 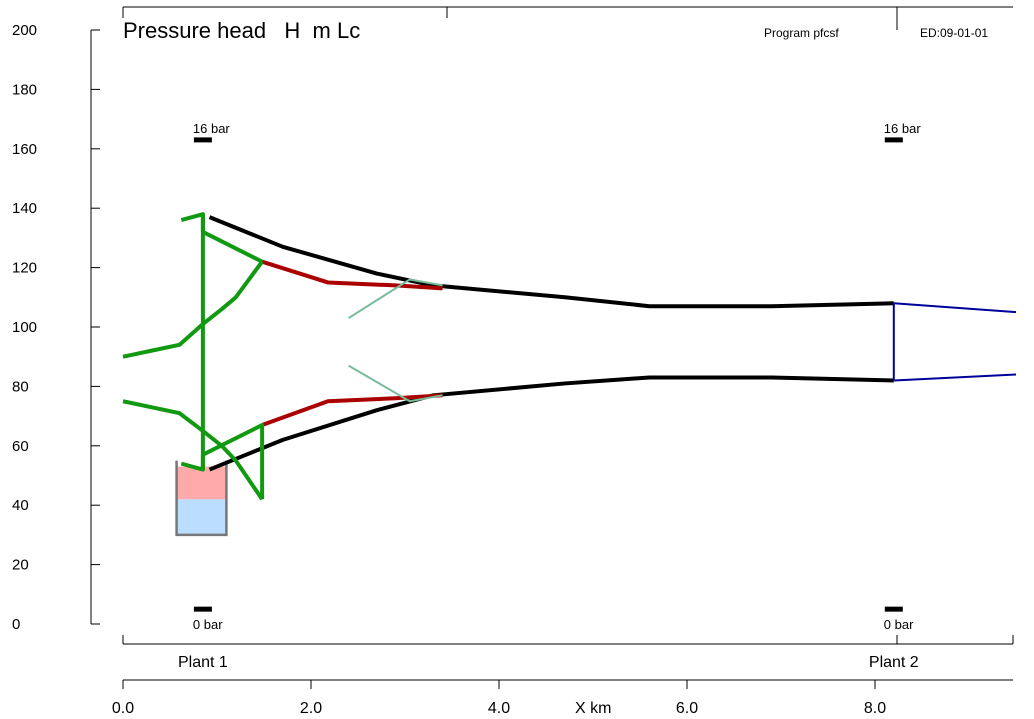 I want to click on y-tick-label: 160, so click(x=24, y=149).